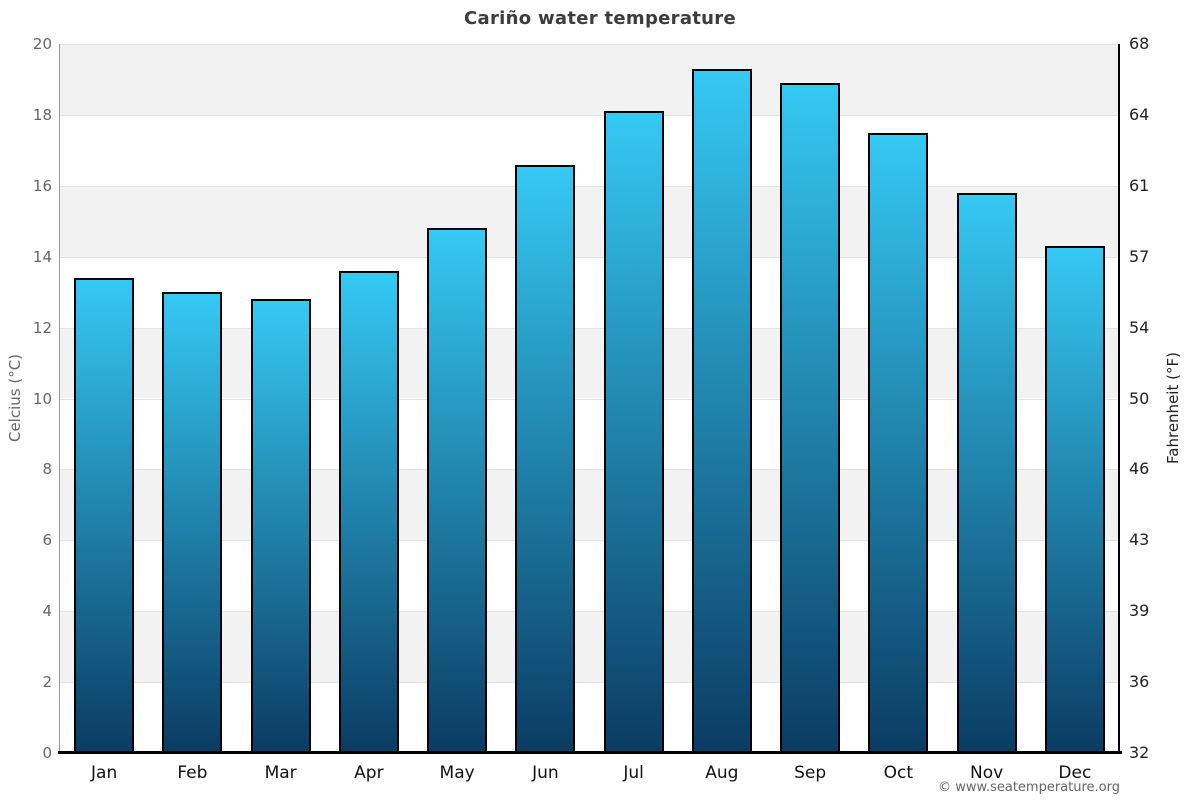 This screenshot has width=1200, height=800. I want to click on left-axis-line, so click(59, 398).